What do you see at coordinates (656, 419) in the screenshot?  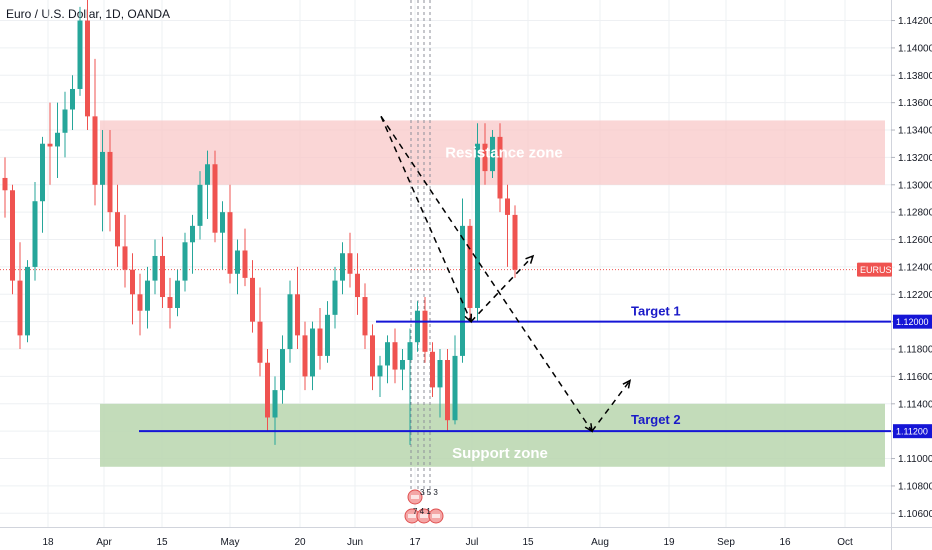 I see `target-2-label: Target 2` at bounding box center [656, 419].